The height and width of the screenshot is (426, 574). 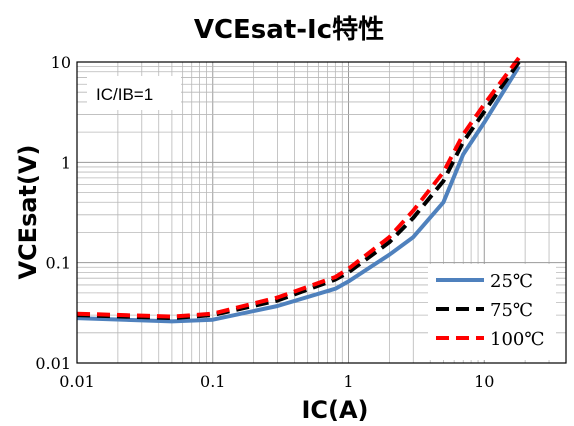 I want to click on y-tick-label: 1, so click(x=66, y=162).